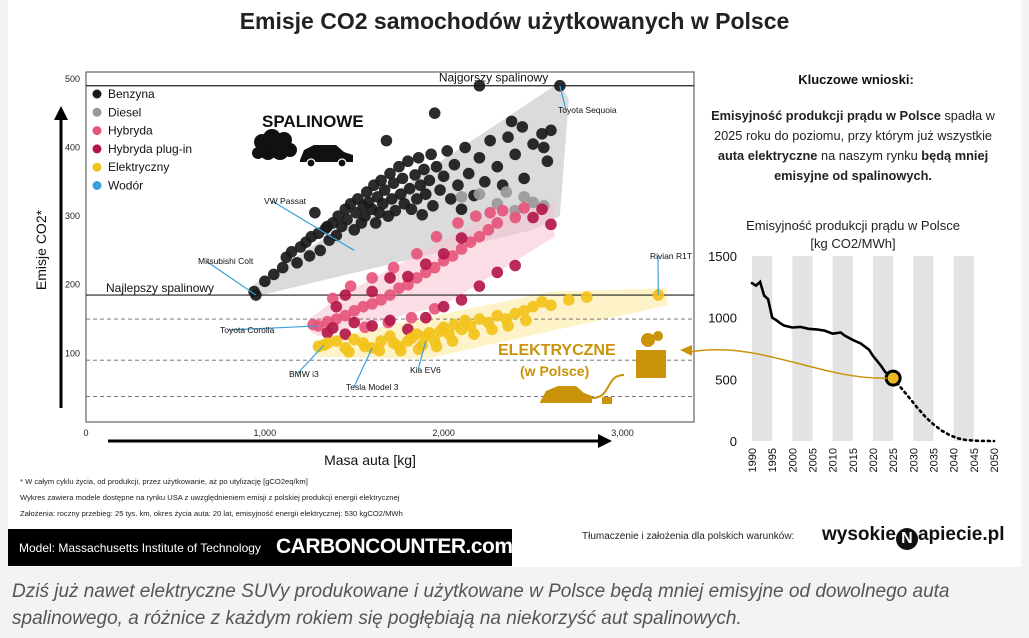  Describe the element at coordinates (722, 256) in the screenshot. I see `line-y-tick: 1500` at that location.